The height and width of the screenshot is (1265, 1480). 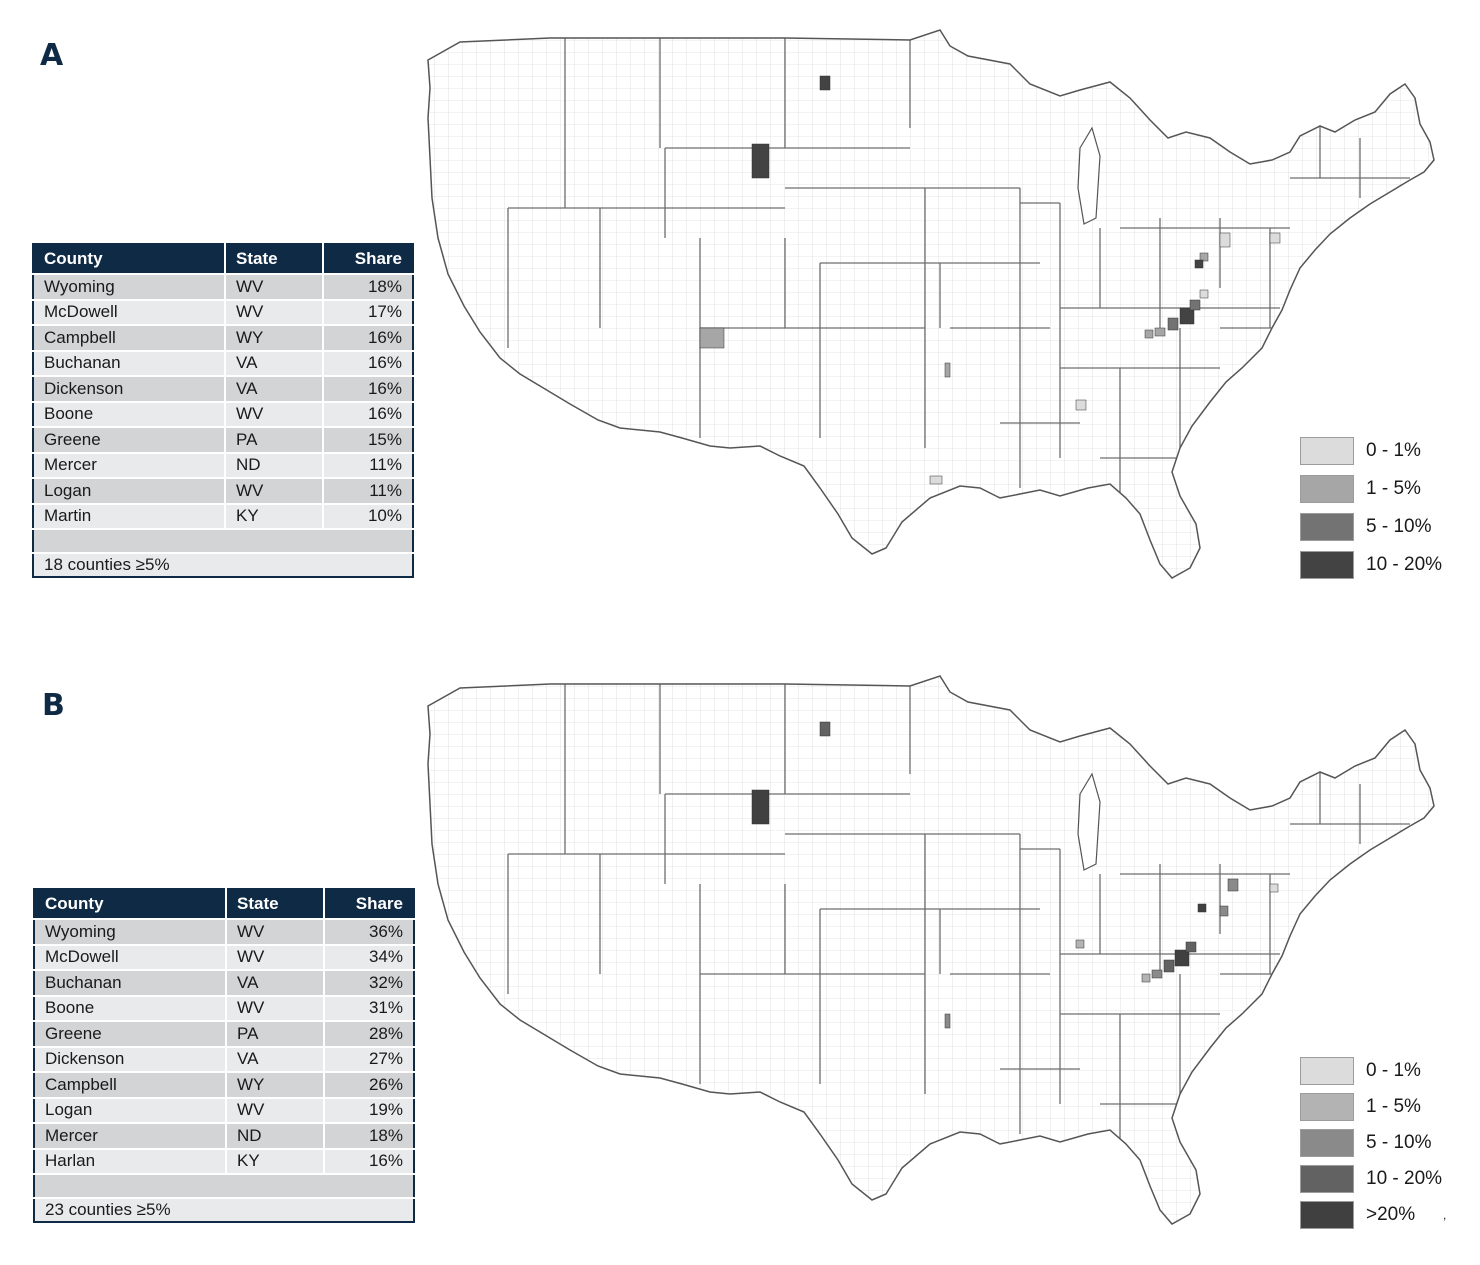 I want to click on table-row: Wyoming WV 18%, so click(x=223, y=286).